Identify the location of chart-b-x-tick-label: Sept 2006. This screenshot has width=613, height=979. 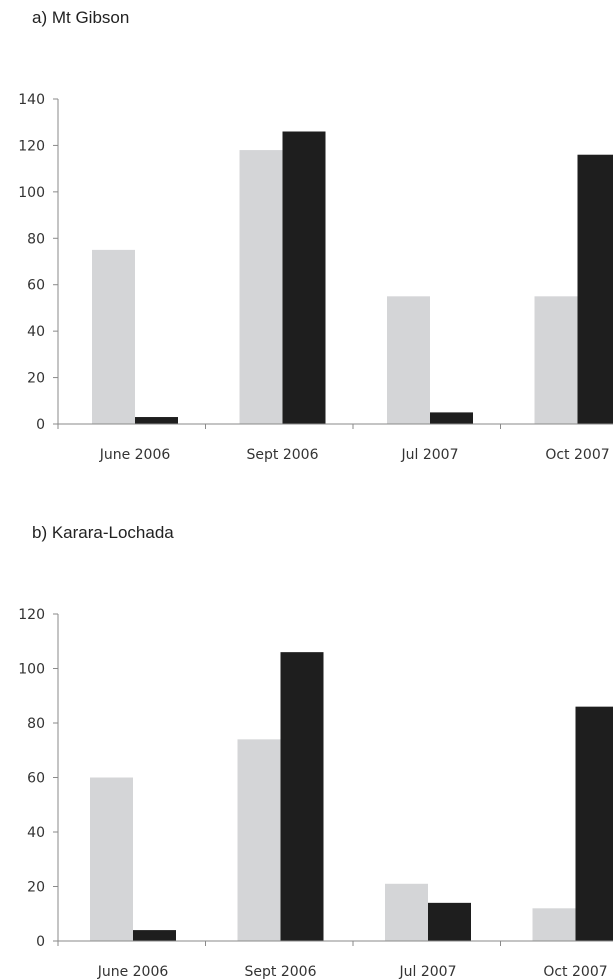
(281, 971).